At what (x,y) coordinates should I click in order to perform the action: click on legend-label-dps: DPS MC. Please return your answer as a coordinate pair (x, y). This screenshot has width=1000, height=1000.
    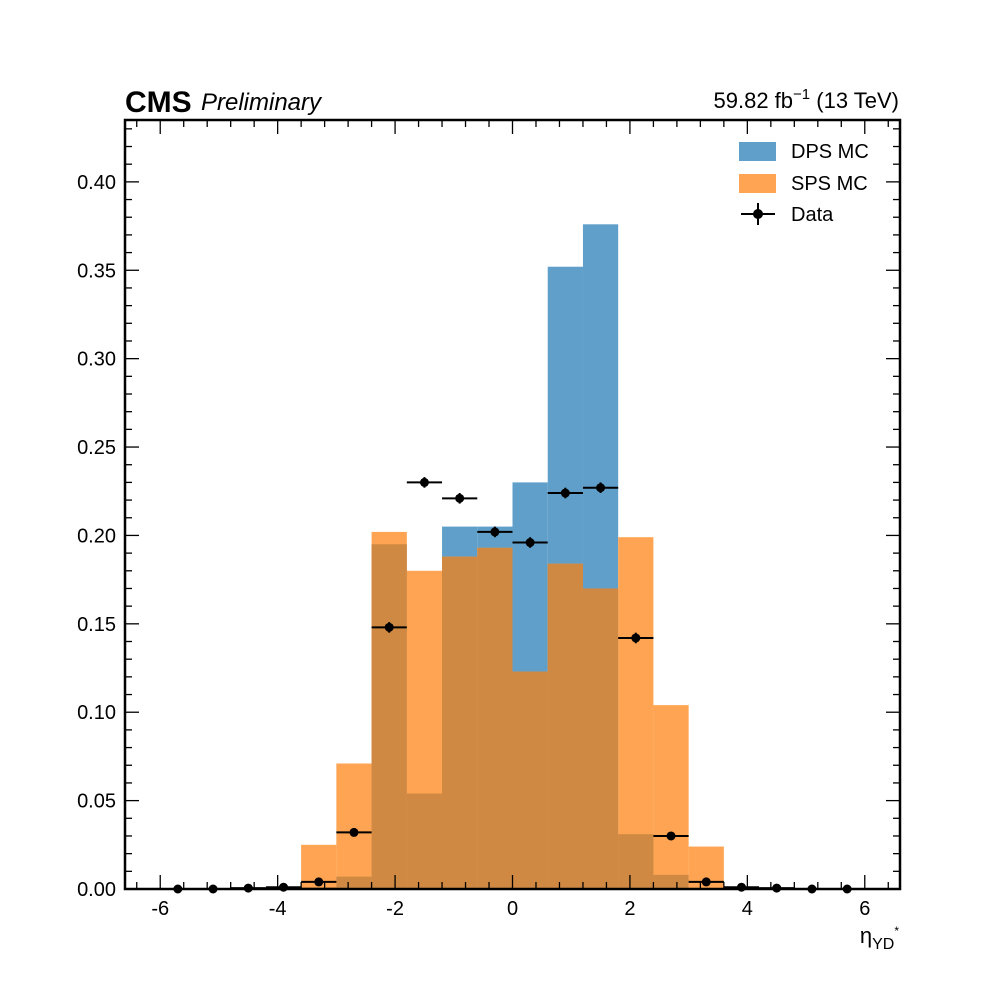
    Looking at the image, I should click on (830, 152).